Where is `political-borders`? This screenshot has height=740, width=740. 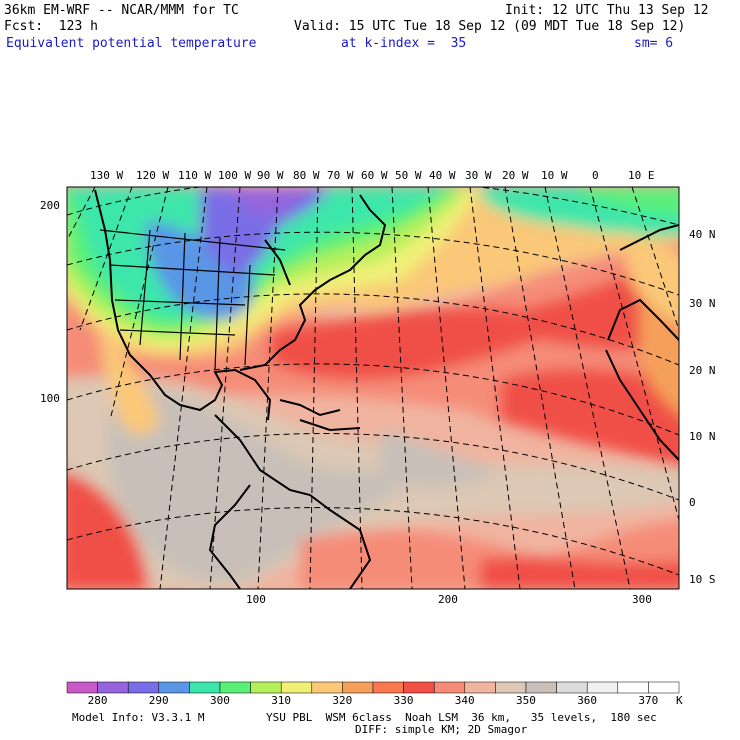 political-borders is located at coordinates (192, 300).